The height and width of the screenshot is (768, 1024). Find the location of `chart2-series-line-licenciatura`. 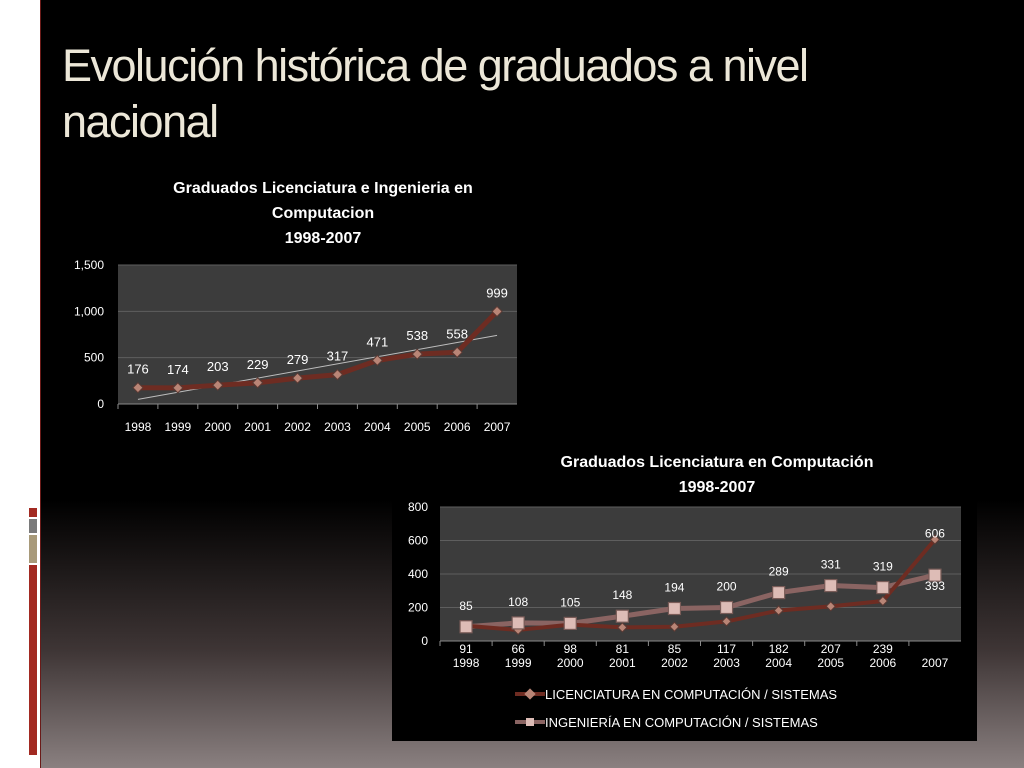

chart2-series-line-licenciatura is located at coordinates (701, 585).